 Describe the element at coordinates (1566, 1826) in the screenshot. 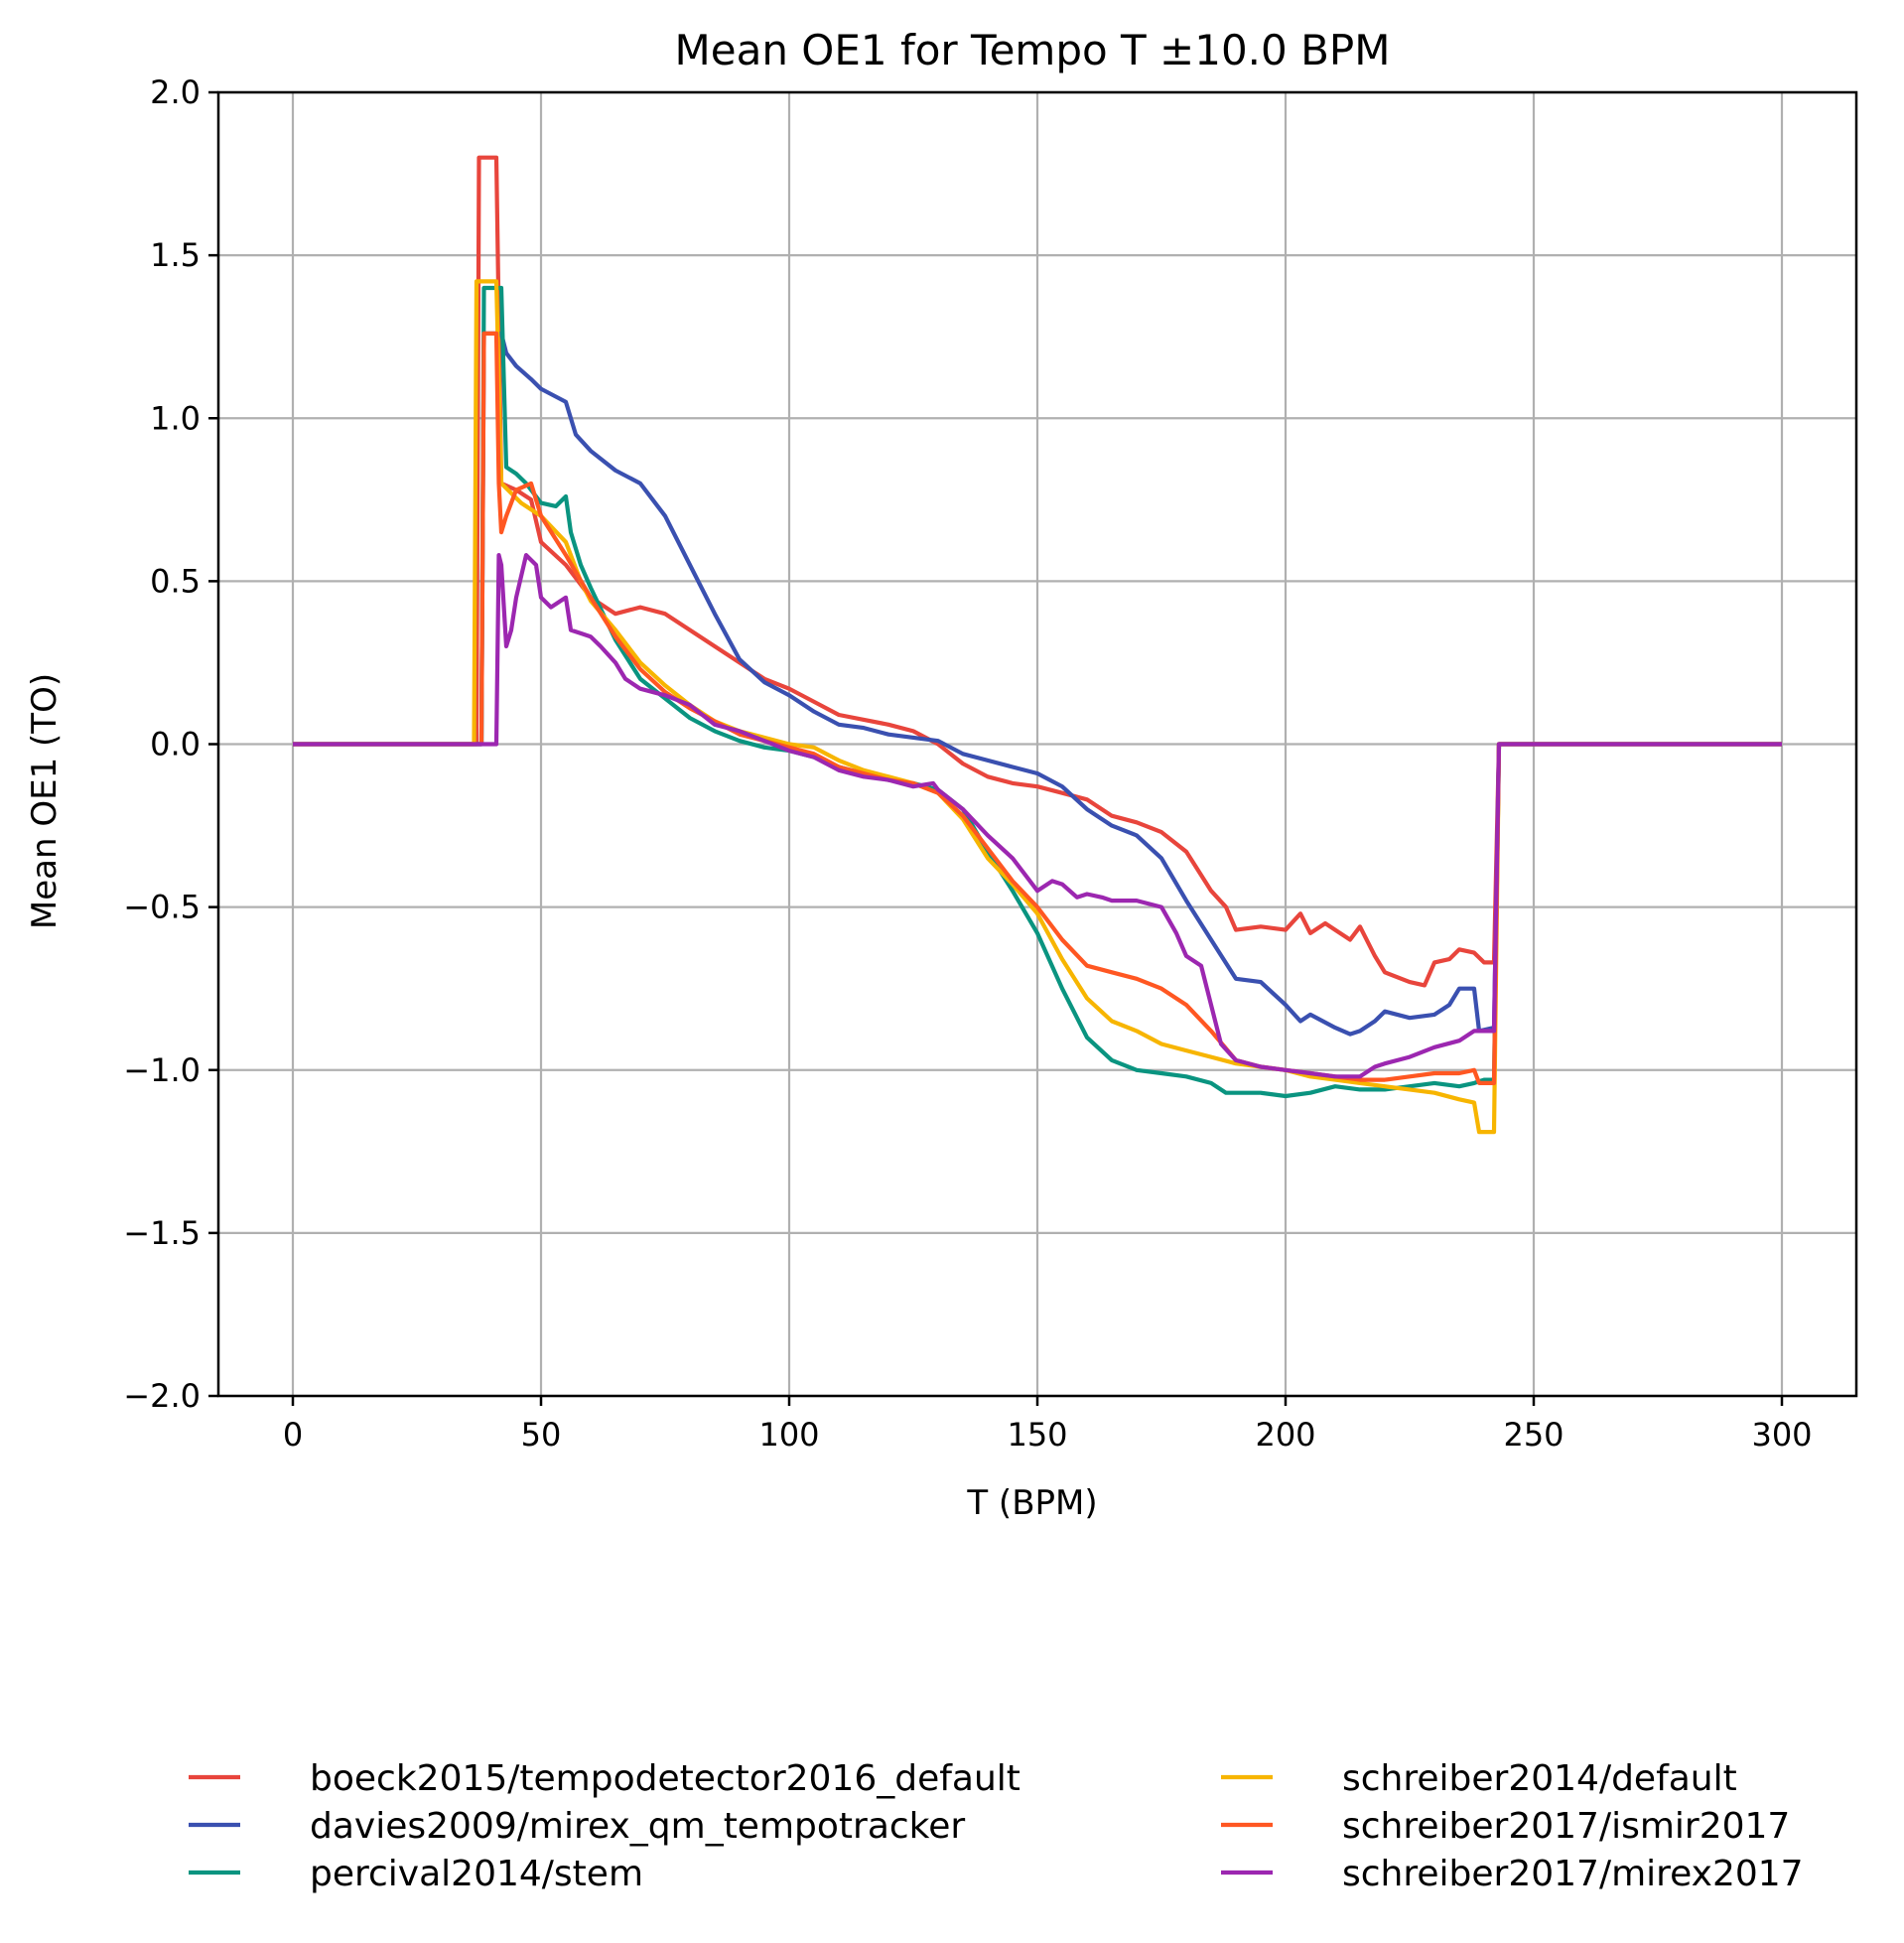

I see `legend-label: schreiber2017/ismir2017` at that location.